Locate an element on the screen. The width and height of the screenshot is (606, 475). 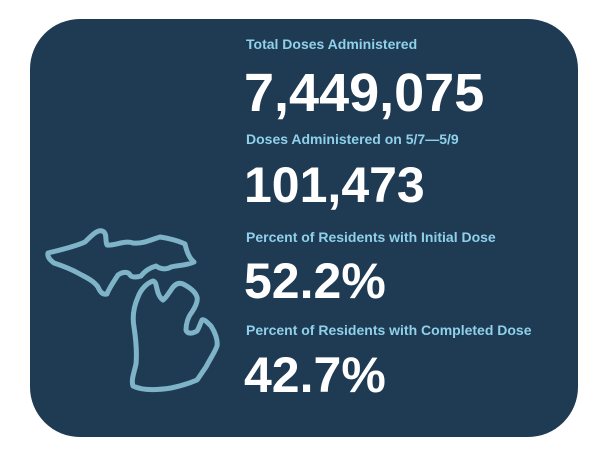
total-doses-value: 7,449,075 is located at coordinates (364, 93).